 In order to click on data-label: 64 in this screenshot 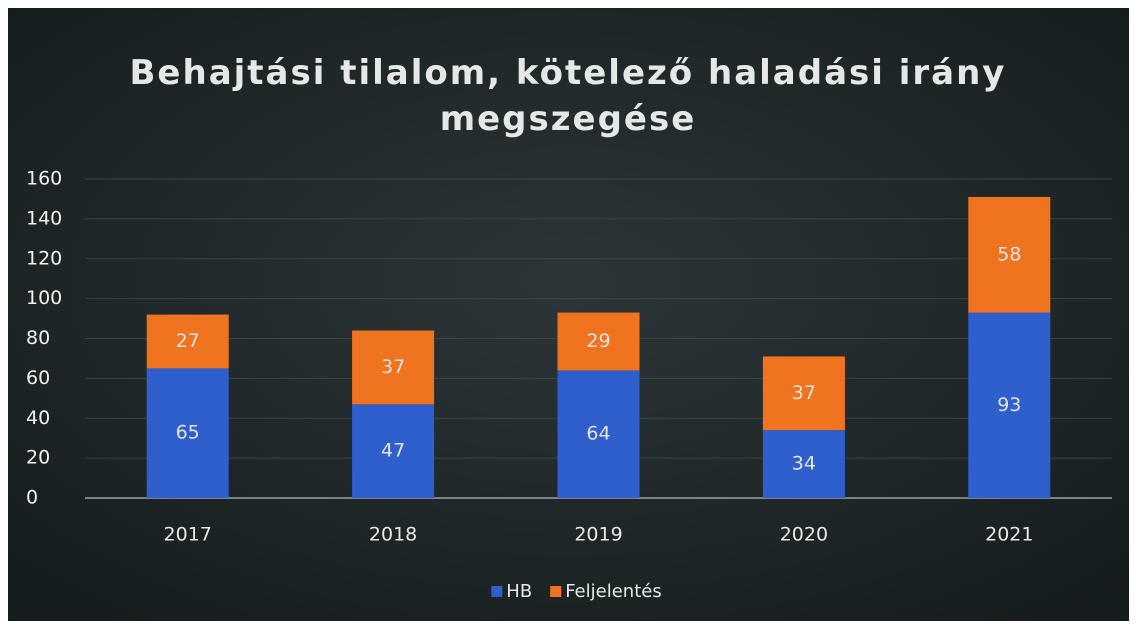, I will do `click(598, 434)`.